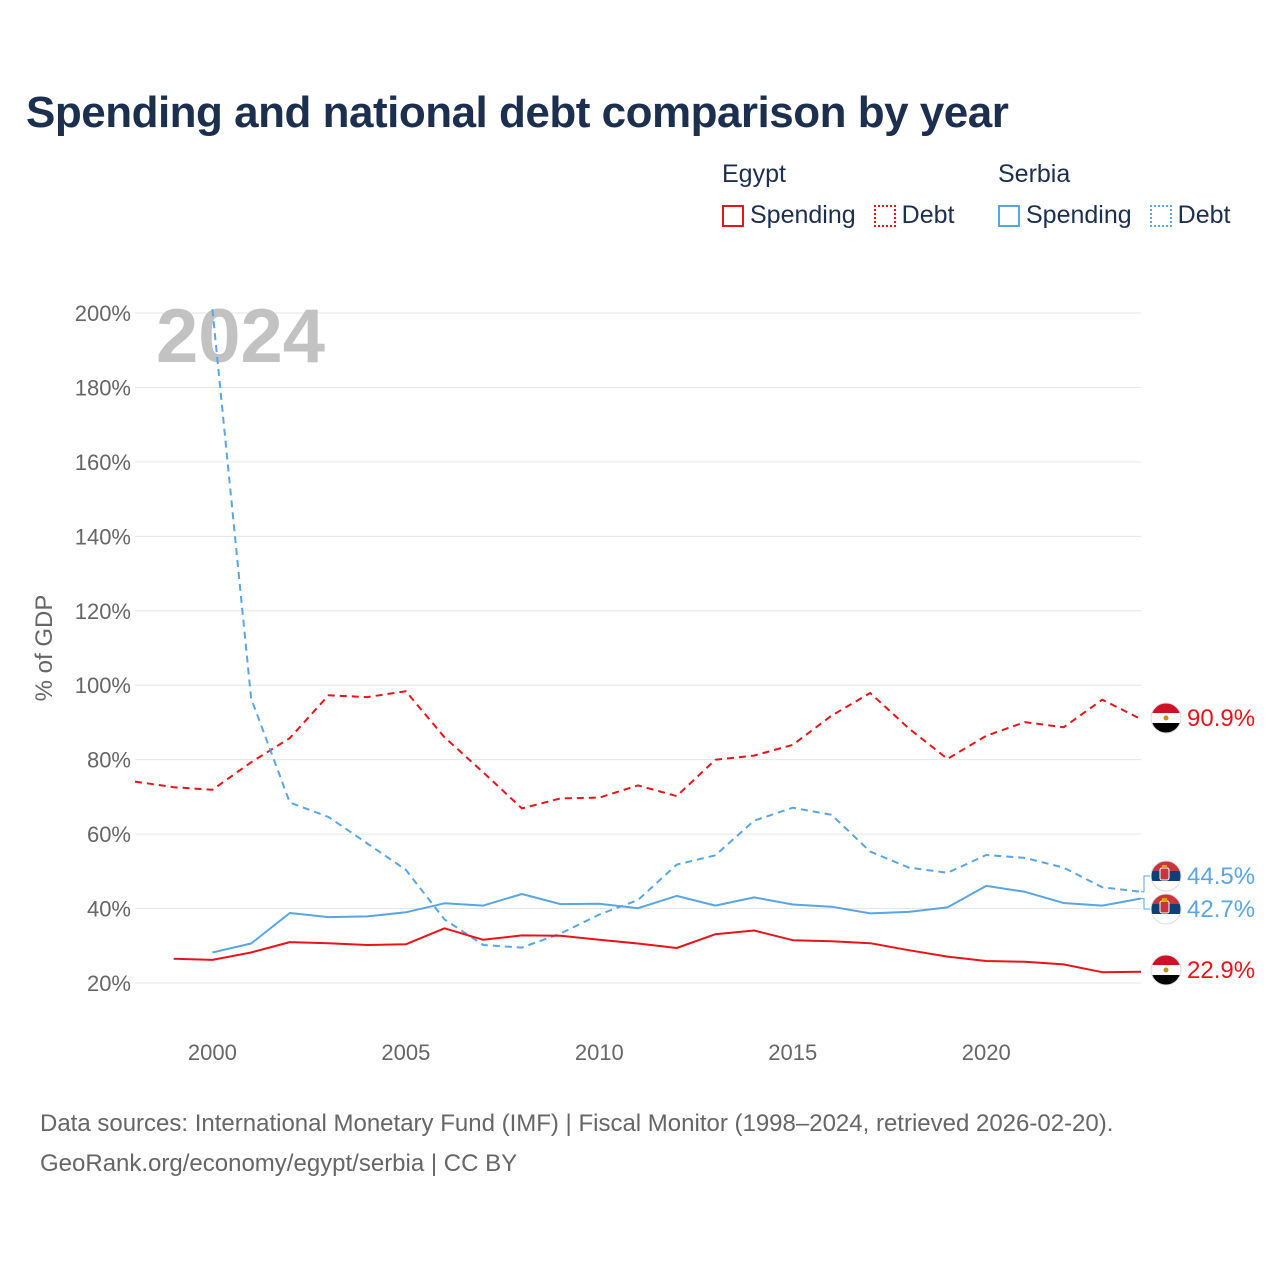 The image size is (1280, 1280). What do you see at coordinates (405, 1052) in the screenshot?
I see `x-tick-label: 2005` at bounding box center [405, 1052].